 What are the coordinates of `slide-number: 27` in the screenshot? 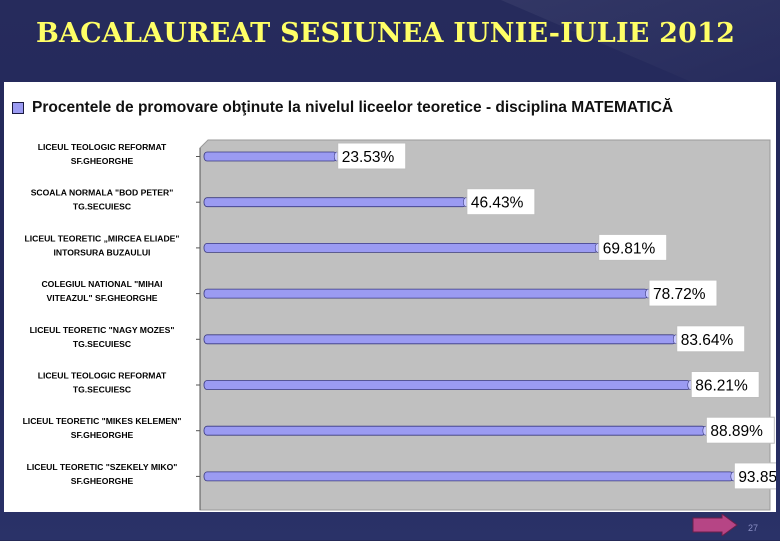 It's located at (753, 528).